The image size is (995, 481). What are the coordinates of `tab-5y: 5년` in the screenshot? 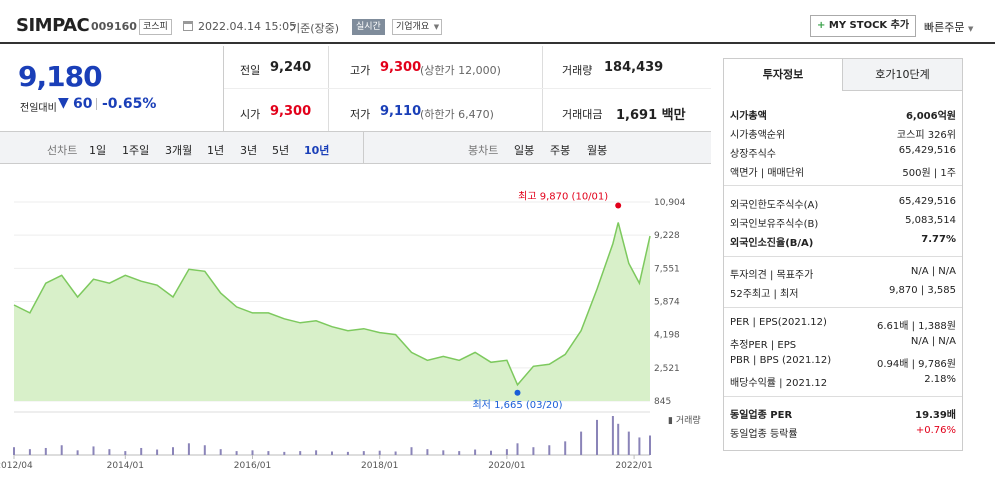 It's located at (281, 150).